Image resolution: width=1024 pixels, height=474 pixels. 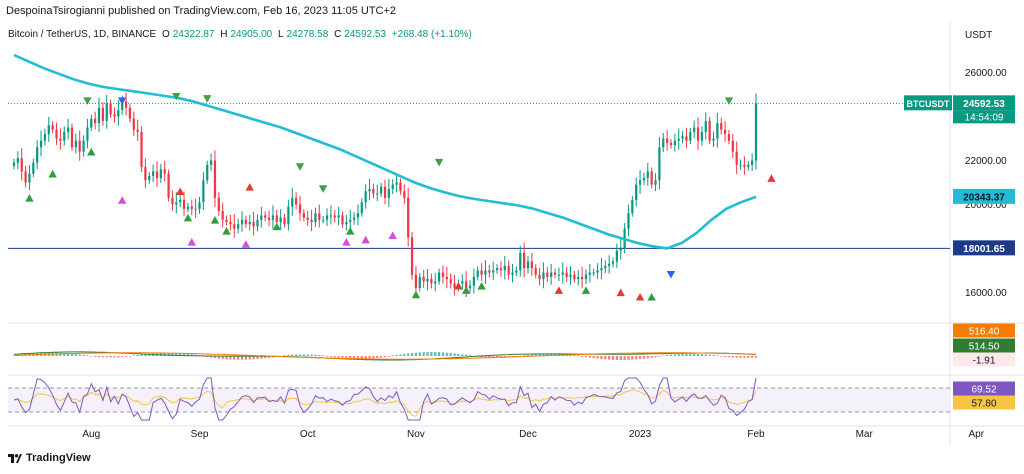 I want to click on symbol-title: Bitcoin / TetherUS, 1D, BINANCE, so click(x=82, y=34).